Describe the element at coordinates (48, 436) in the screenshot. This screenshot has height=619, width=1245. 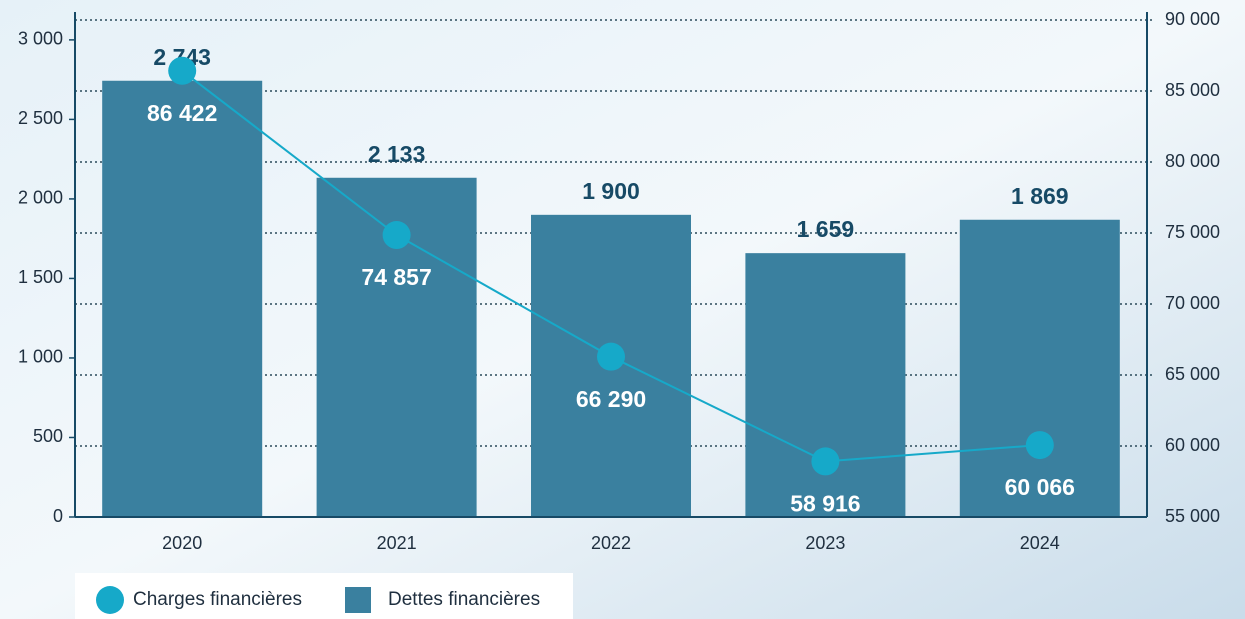
I see `y-tick-label: 500` at that location.